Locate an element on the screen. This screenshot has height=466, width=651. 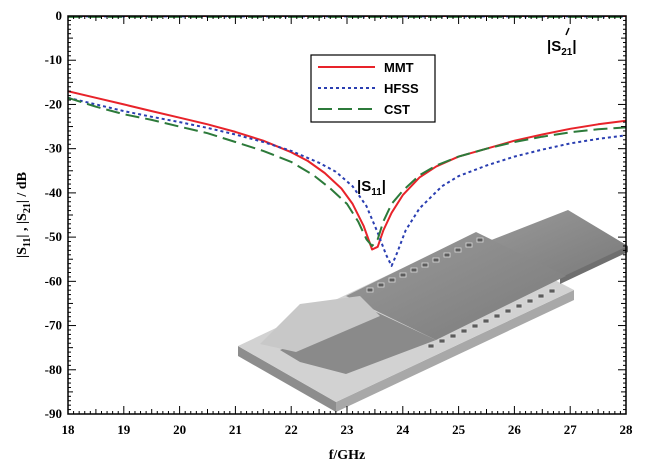
y-tick-label: 0 is located at coordinates (59, 15).